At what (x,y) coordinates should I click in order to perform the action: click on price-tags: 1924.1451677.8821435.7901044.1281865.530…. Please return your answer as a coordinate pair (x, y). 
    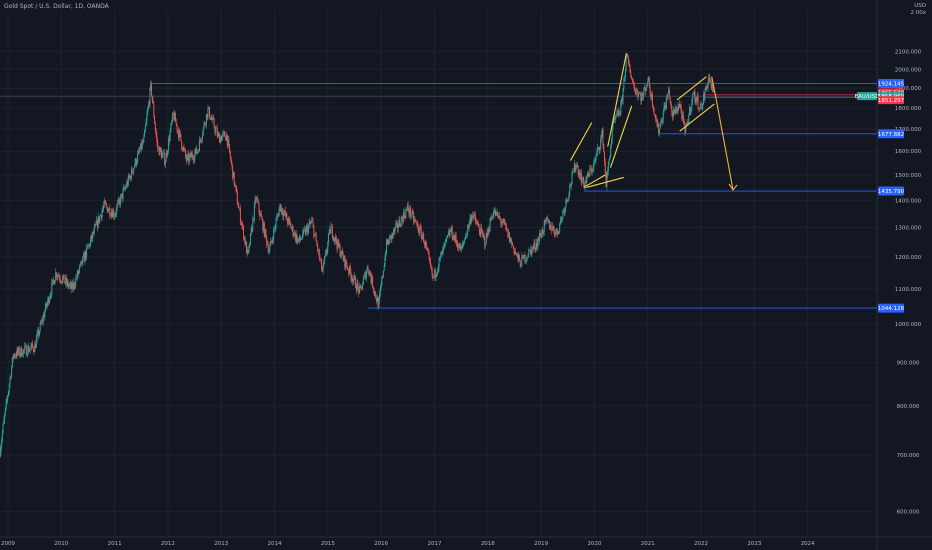
    Looking at the image, I should click on (880, 195).